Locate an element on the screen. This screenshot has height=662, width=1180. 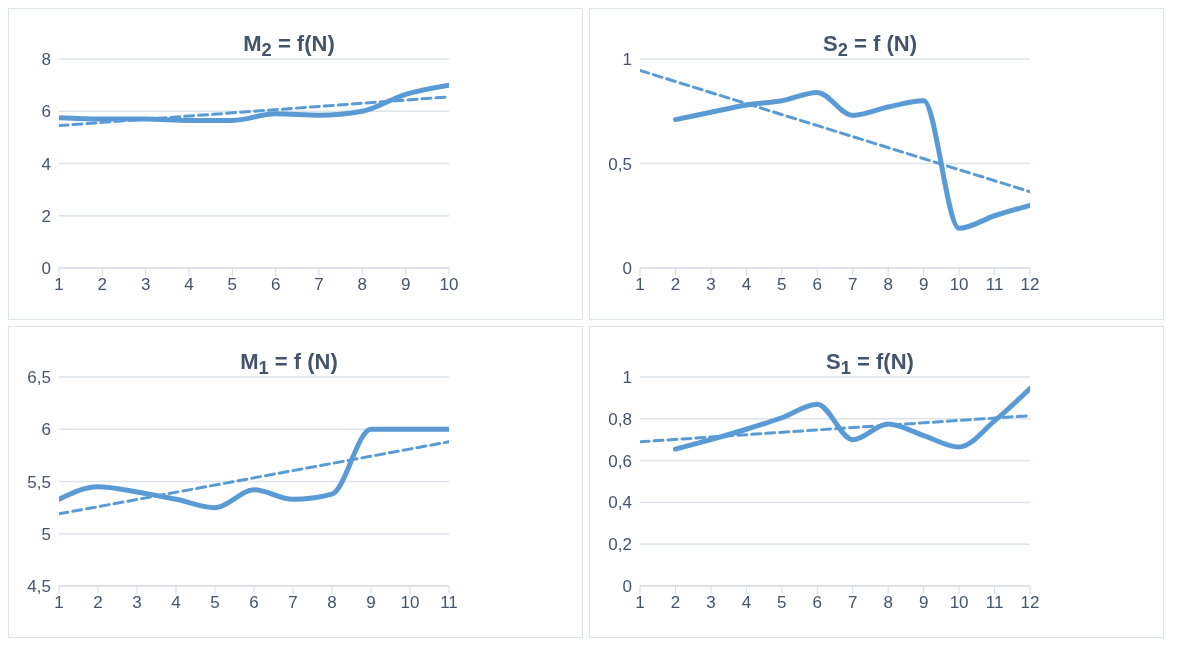
y-tick-label: 4,5 is located at coordinates (39, 587).